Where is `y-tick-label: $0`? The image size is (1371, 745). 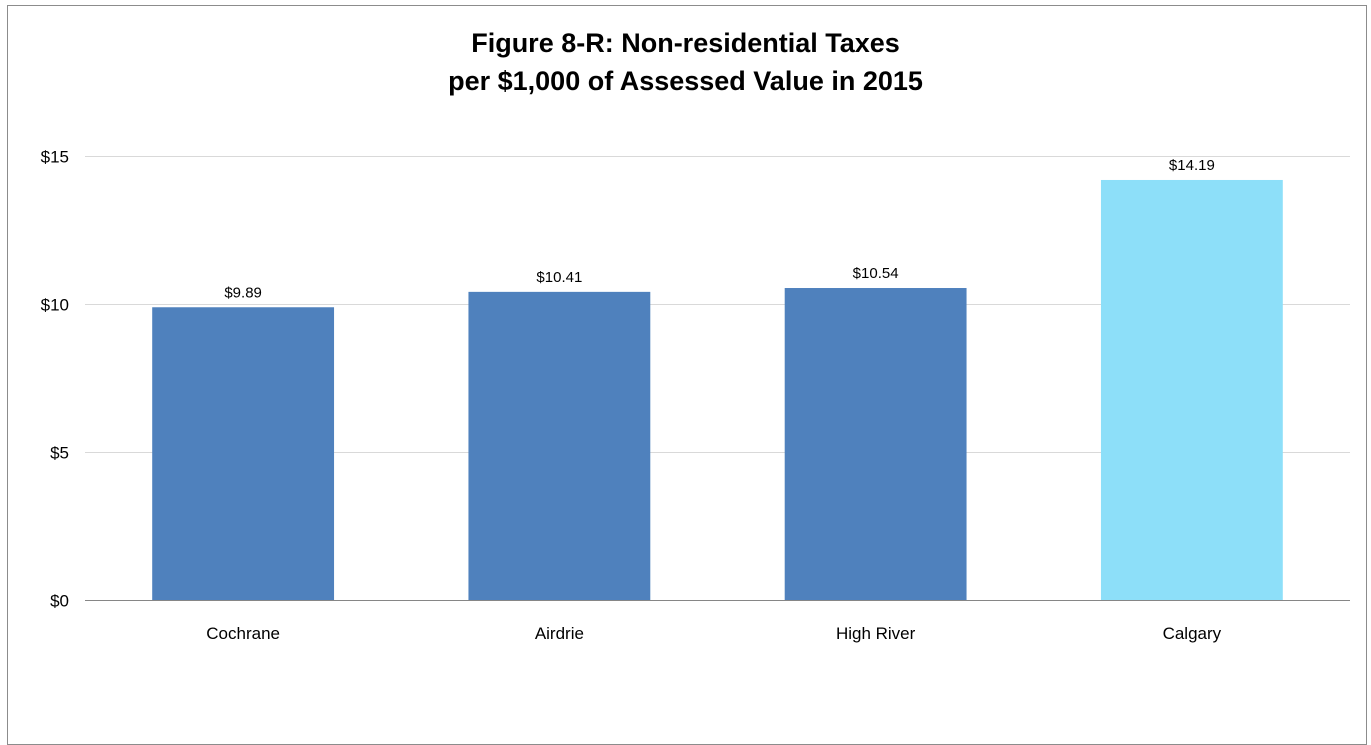 y-tick-label: $0 is located at coordinates (59, 601).